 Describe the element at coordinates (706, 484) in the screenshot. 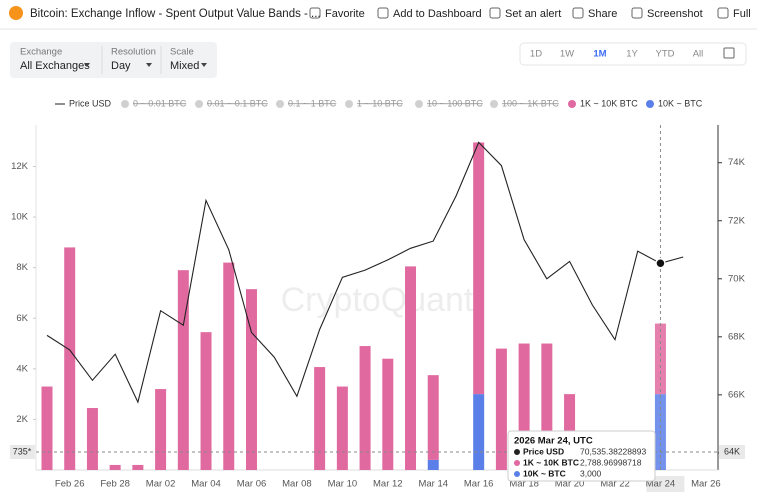

I see `x-tick-label: Mar 26` at that location.